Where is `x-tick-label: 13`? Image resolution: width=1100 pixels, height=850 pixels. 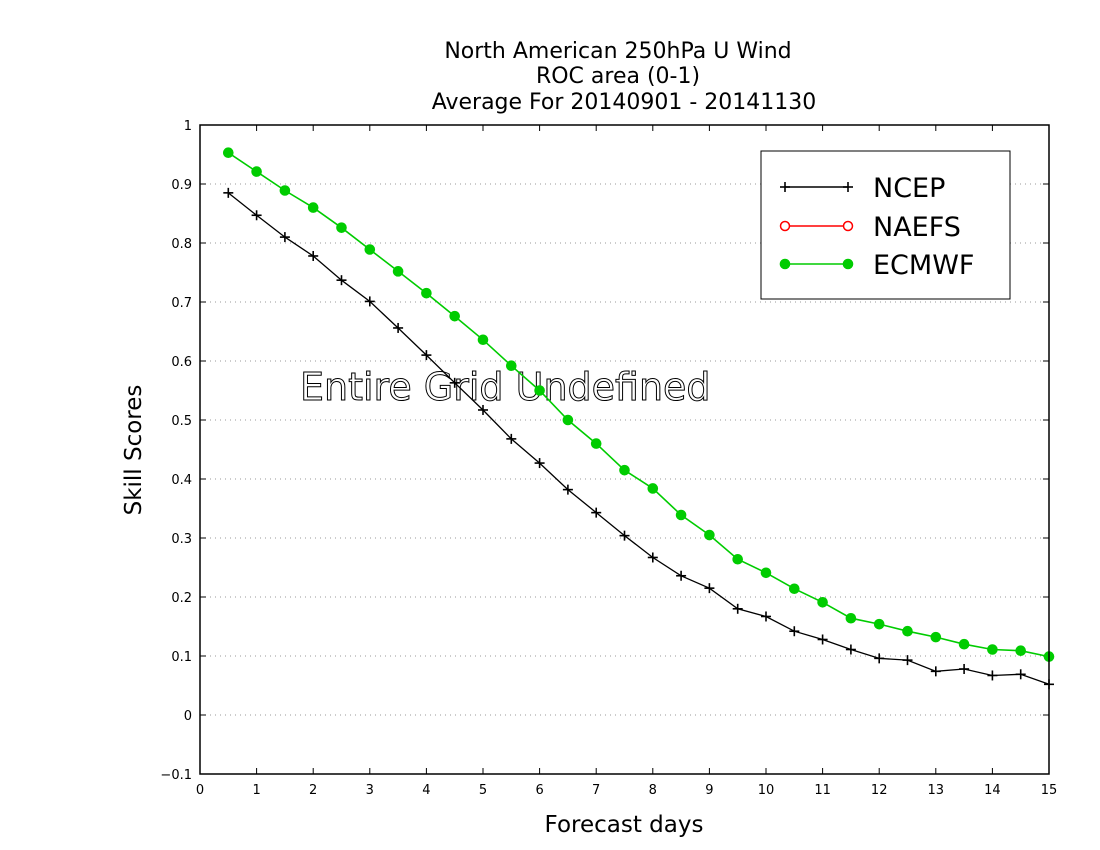
x-tick-label: 13 is located at coordinates (936, 790).